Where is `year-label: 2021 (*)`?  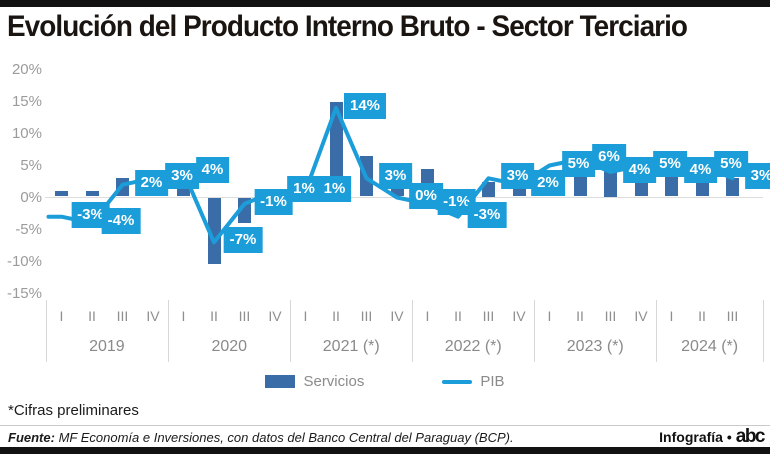
year-label: 2021 (*) is located at coordinates (351, 346).